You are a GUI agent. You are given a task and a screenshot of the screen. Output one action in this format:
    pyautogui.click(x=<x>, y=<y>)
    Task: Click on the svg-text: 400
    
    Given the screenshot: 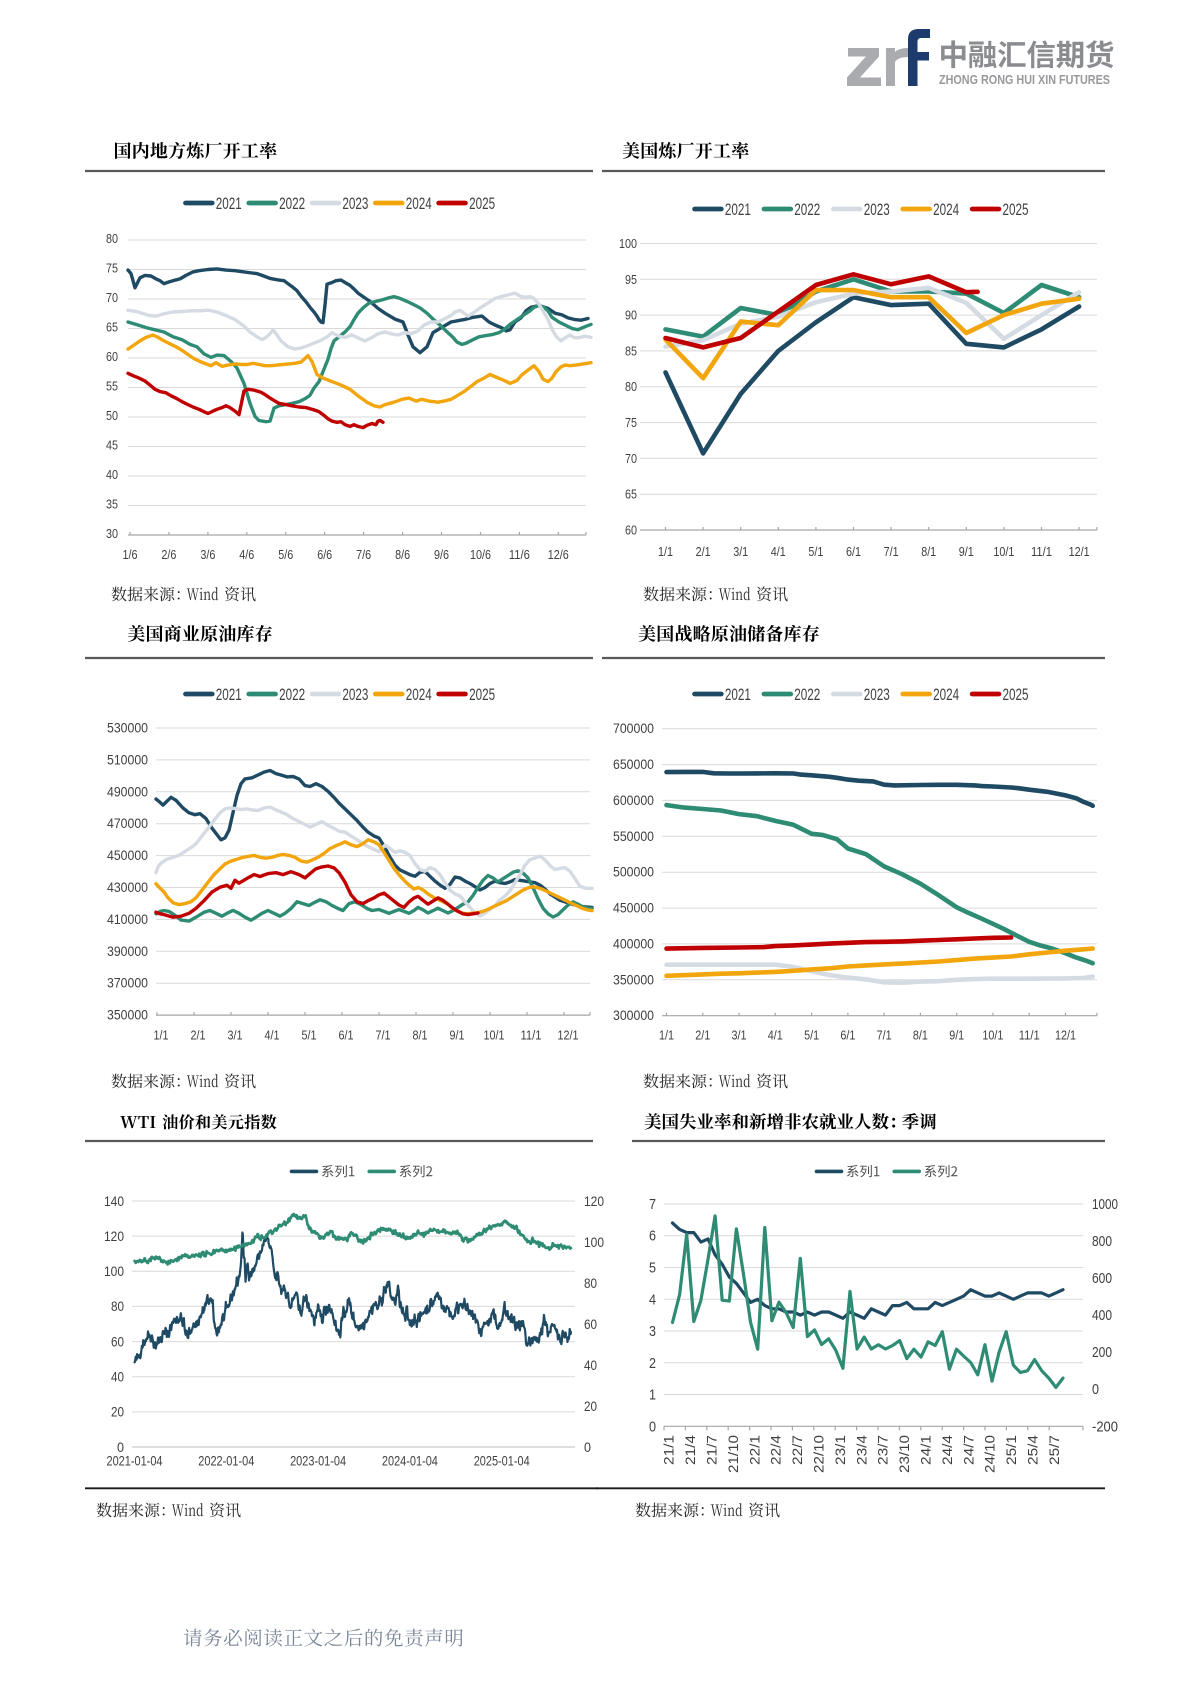 What is the action you would take?
    pyautogui.click(x=1102, y=1315)
    